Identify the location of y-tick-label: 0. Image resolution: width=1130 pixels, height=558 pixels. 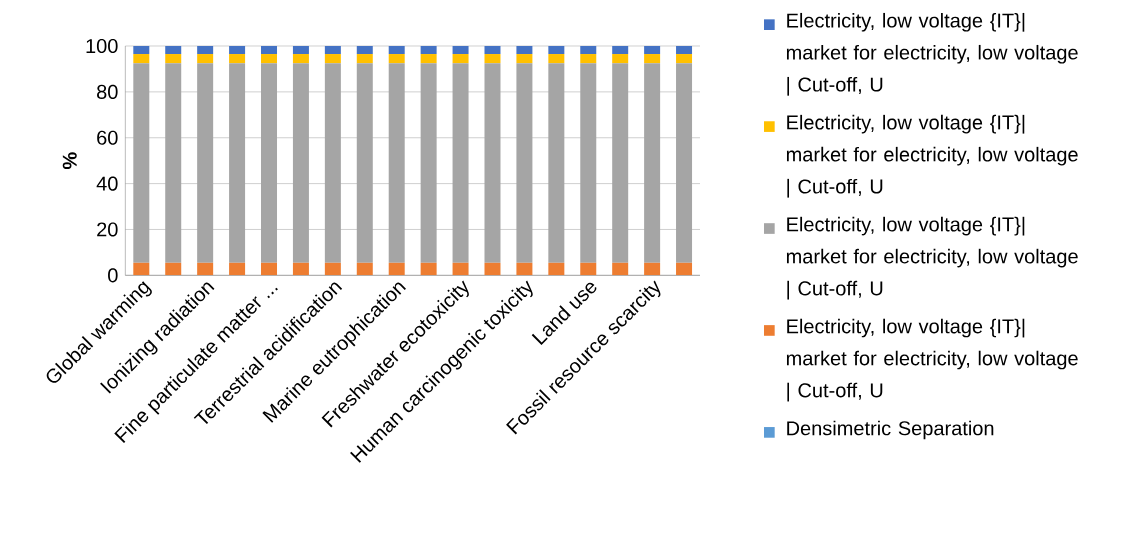
(113, 275).